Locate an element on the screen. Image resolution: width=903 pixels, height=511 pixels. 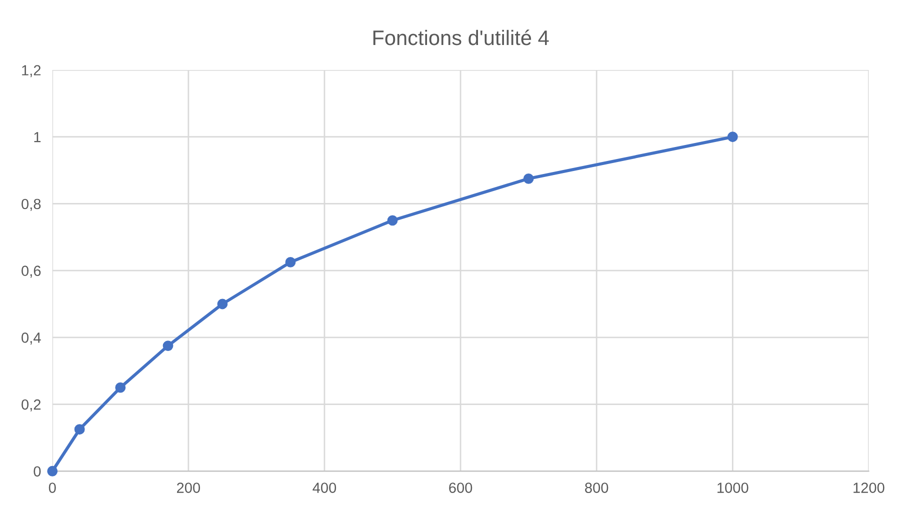
chart-title: Fonctions d'utilité 4 is located at coordinates (461, 38).